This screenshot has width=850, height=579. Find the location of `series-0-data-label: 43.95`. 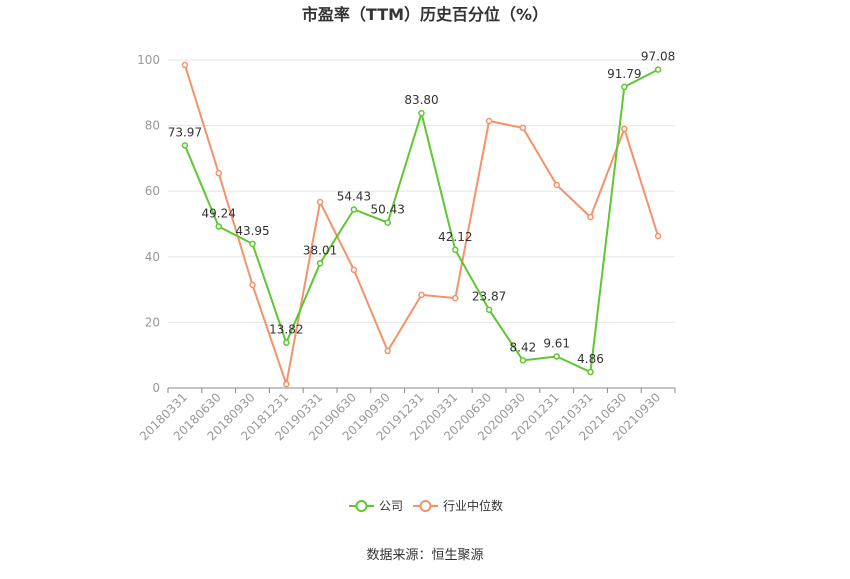

series-0-data-label: 43.95 is located at coordinates (252, 231).